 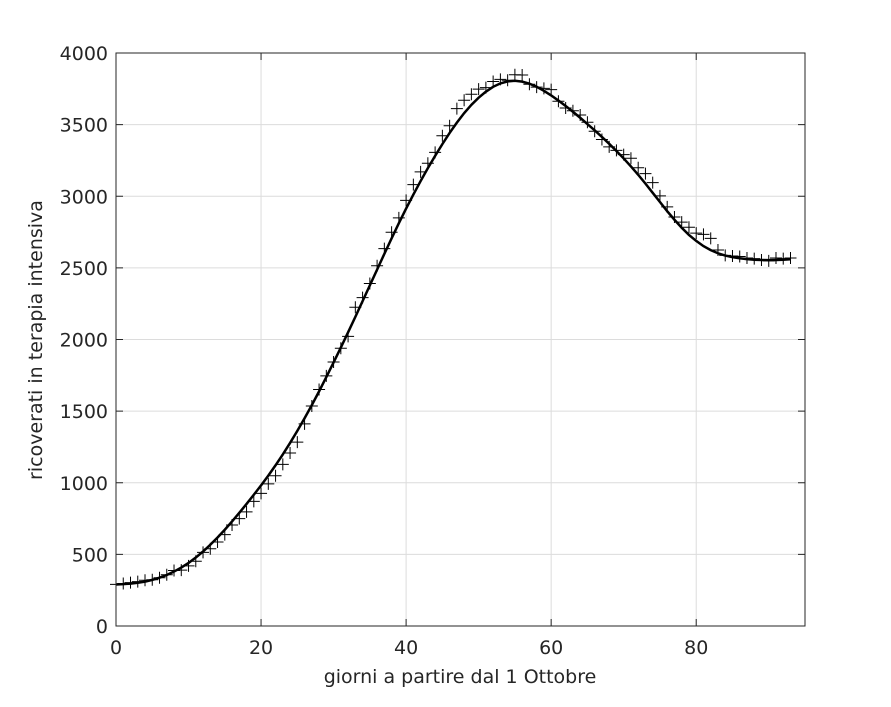 I want to click on y-tick-label: 1000, so click(x=84, y=484).